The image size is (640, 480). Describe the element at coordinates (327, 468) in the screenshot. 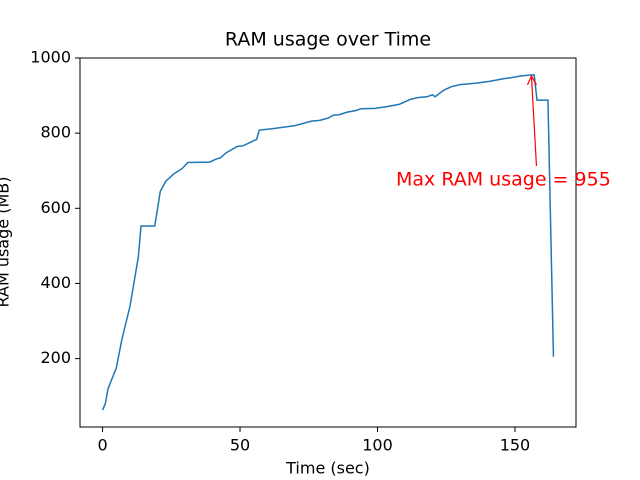

I see `x-axis-label: Time (sec)` at that location.